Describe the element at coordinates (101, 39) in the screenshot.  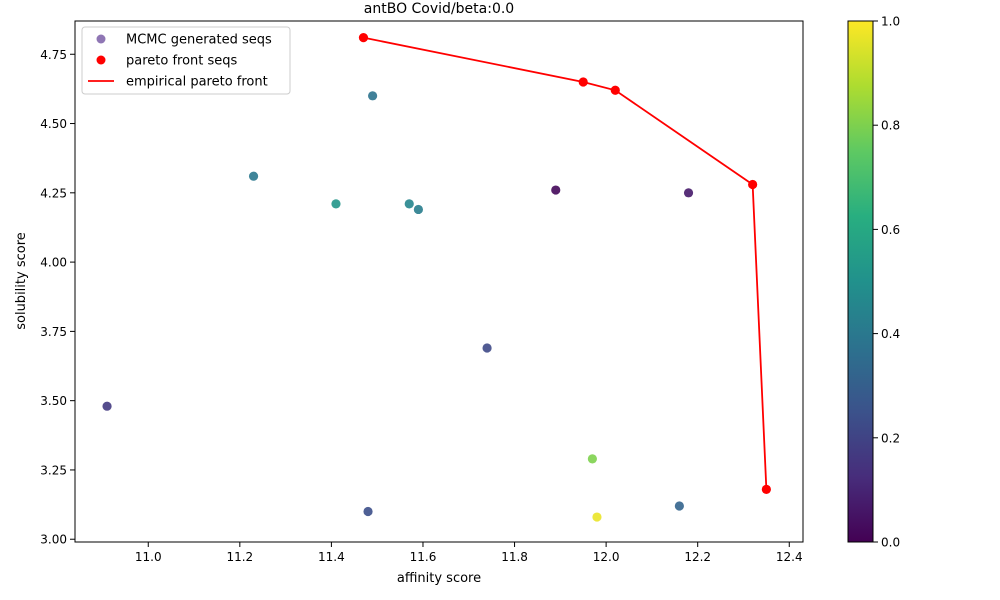
I see `legend-marker-mcmc` at that location.